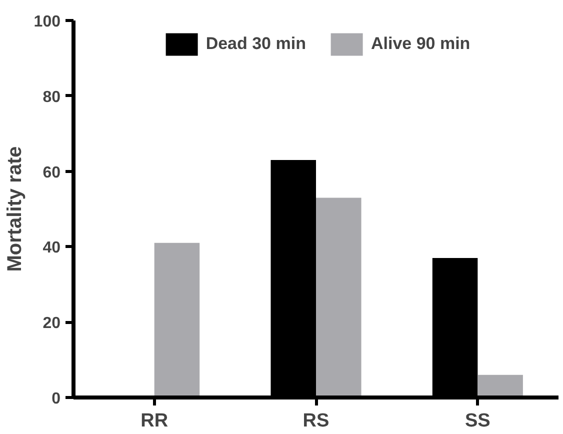 The width and height of the screenshot is (563, 434). I want to click on y-tick-label: 100, so click(47, 22).